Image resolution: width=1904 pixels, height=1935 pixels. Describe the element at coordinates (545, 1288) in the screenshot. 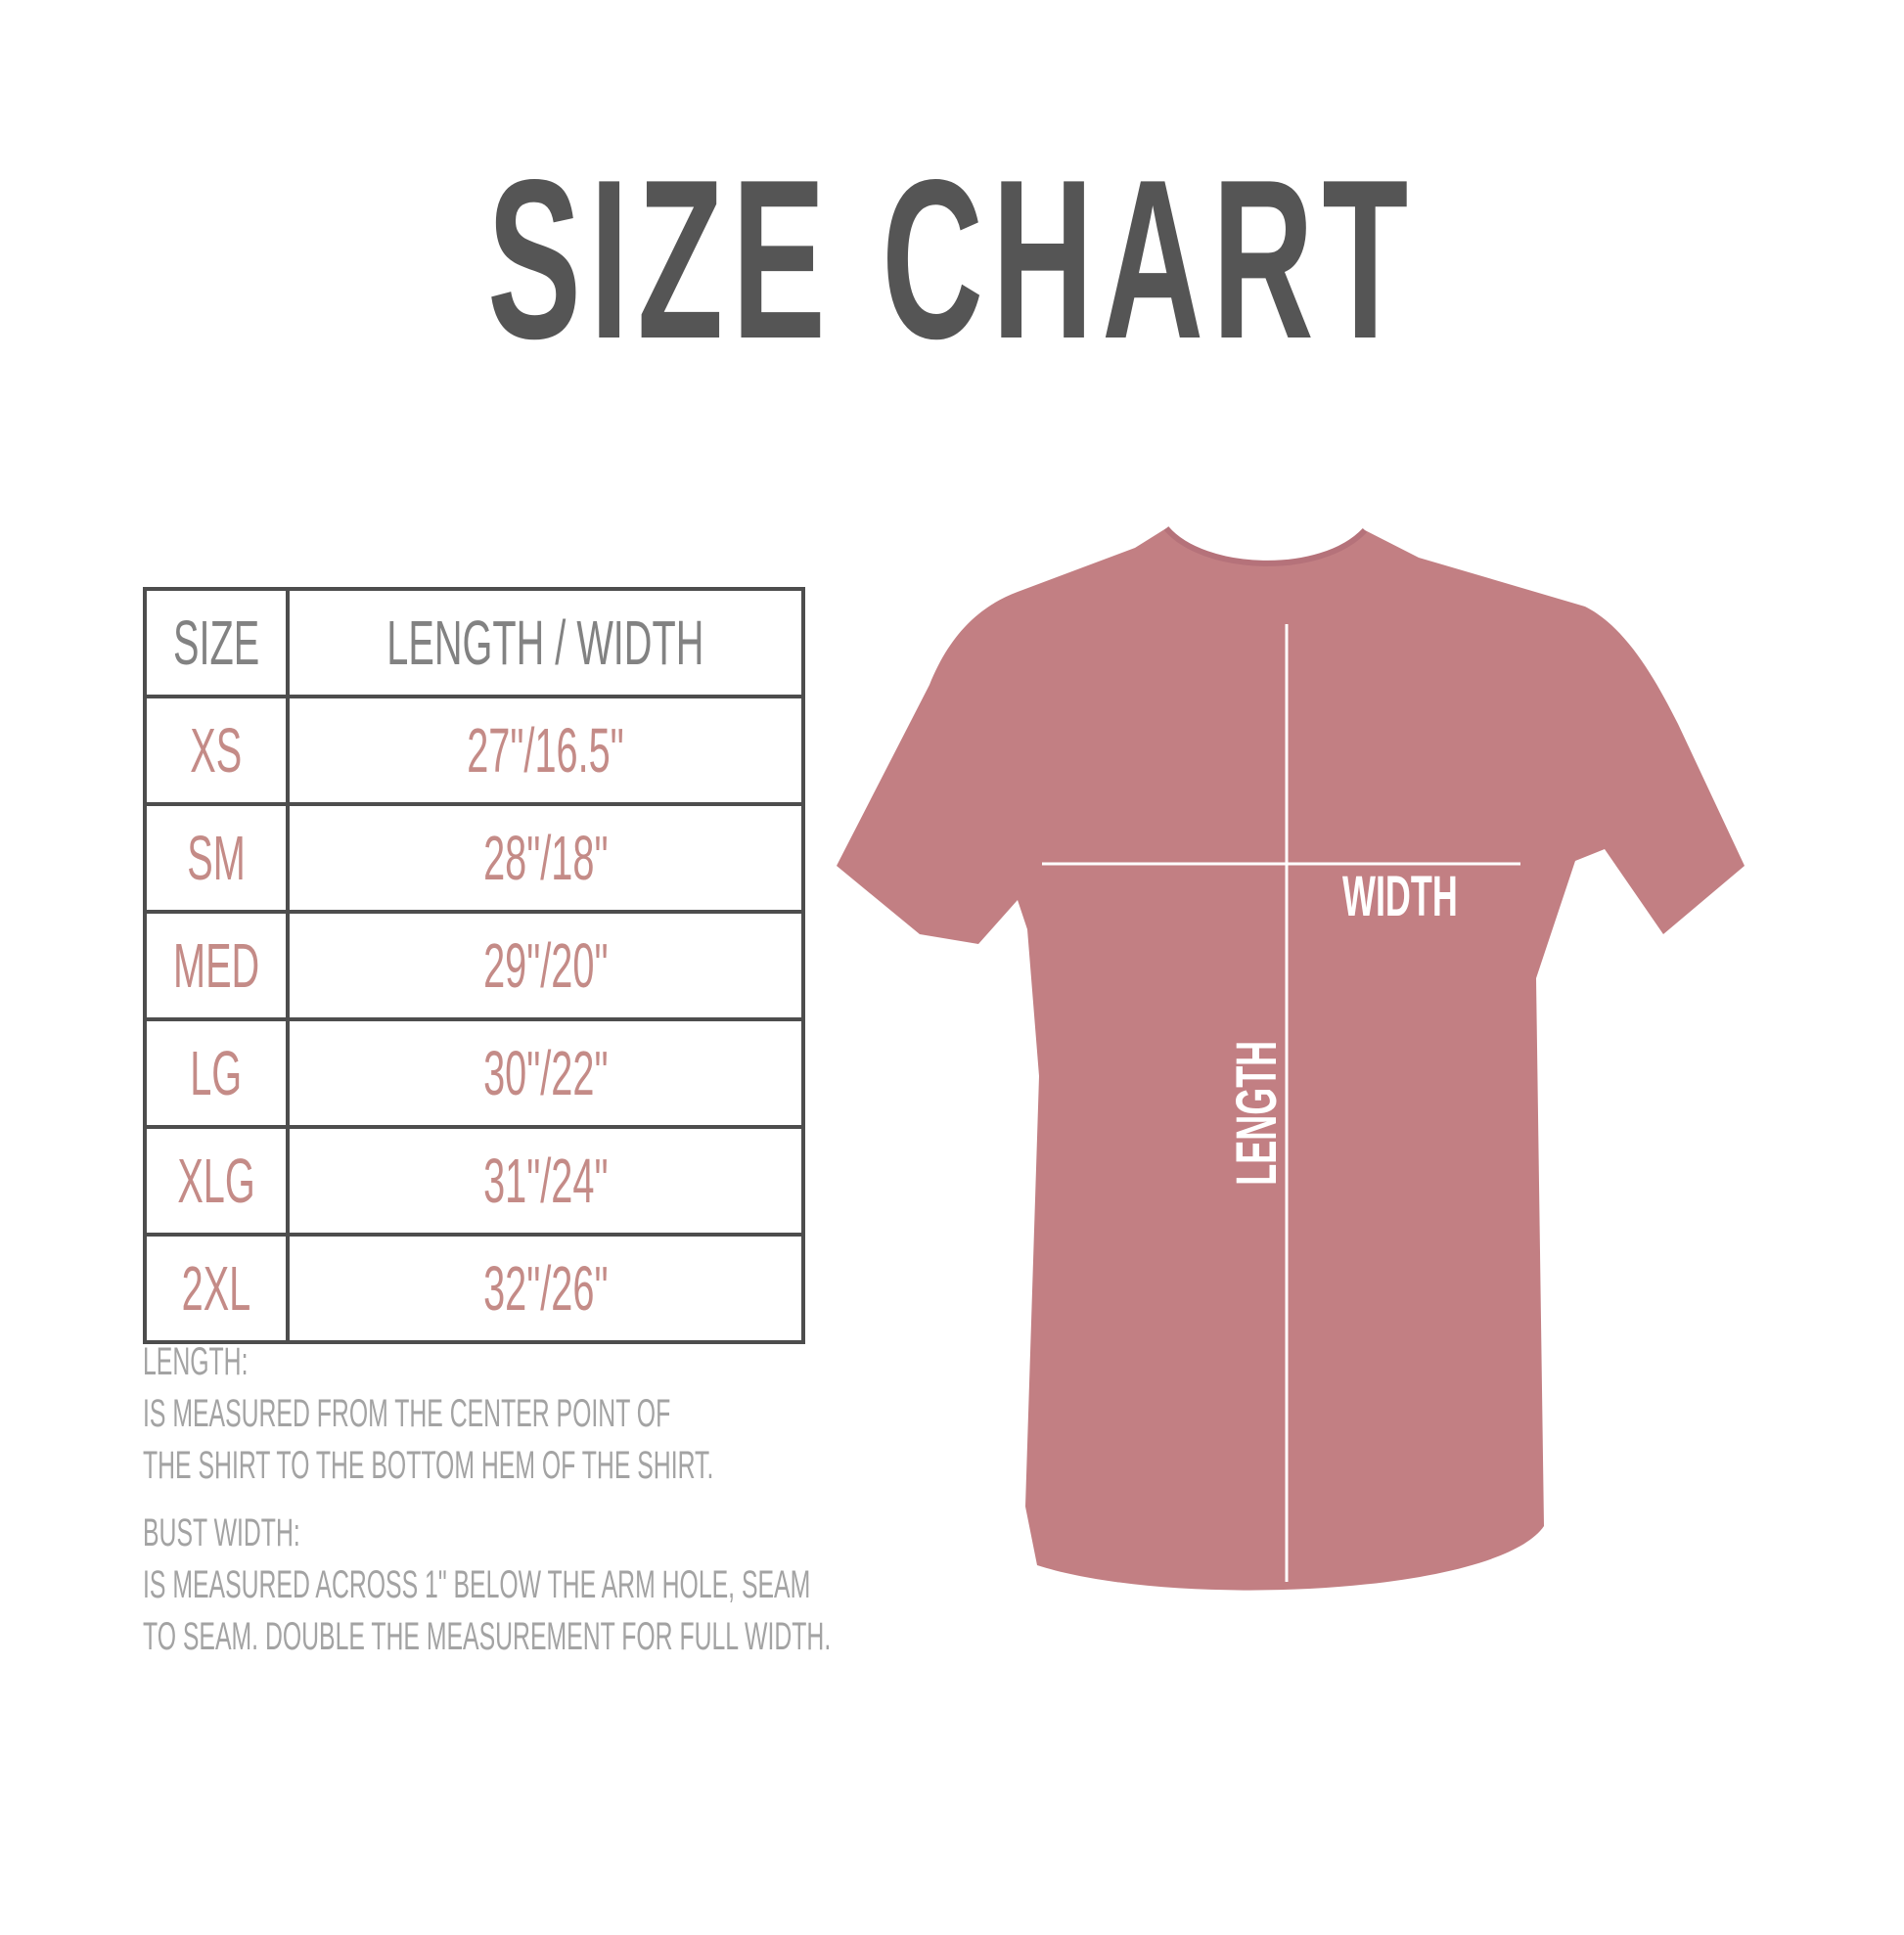

I see `measure-cell: 32"/26"` at that location.